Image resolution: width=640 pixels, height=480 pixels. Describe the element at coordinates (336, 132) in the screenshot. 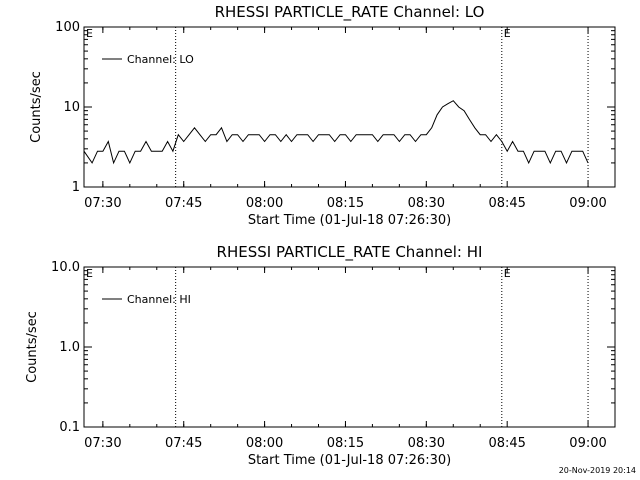

I see `series-line` at that location.